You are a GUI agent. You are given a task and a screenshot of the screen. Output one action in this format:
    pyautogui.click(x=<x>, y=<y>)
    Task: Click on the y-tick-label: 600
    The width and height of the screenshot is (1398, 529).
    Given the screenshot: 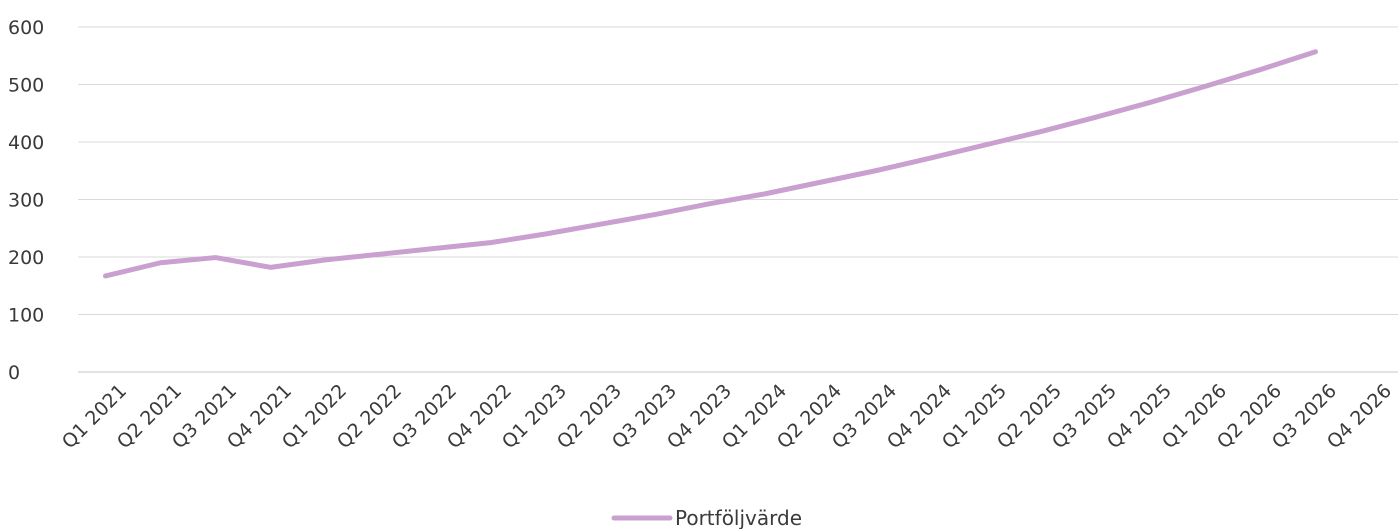 What is the action you would take?
    pyautogui.click(x=26, y=28)
    